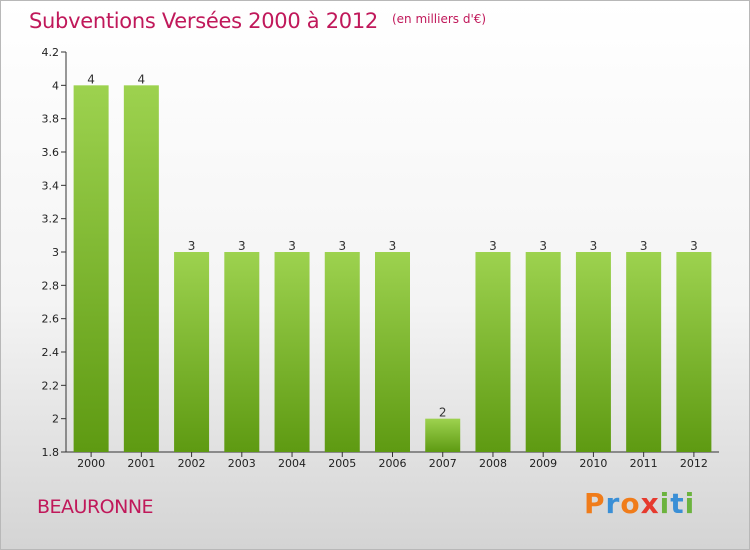 The width and height of the screenshot is (750, 550). What do you see at coordinates (493, 463) in the screenshot?
I see `x-tick-label: 2008` at bounding box center [493, 463].